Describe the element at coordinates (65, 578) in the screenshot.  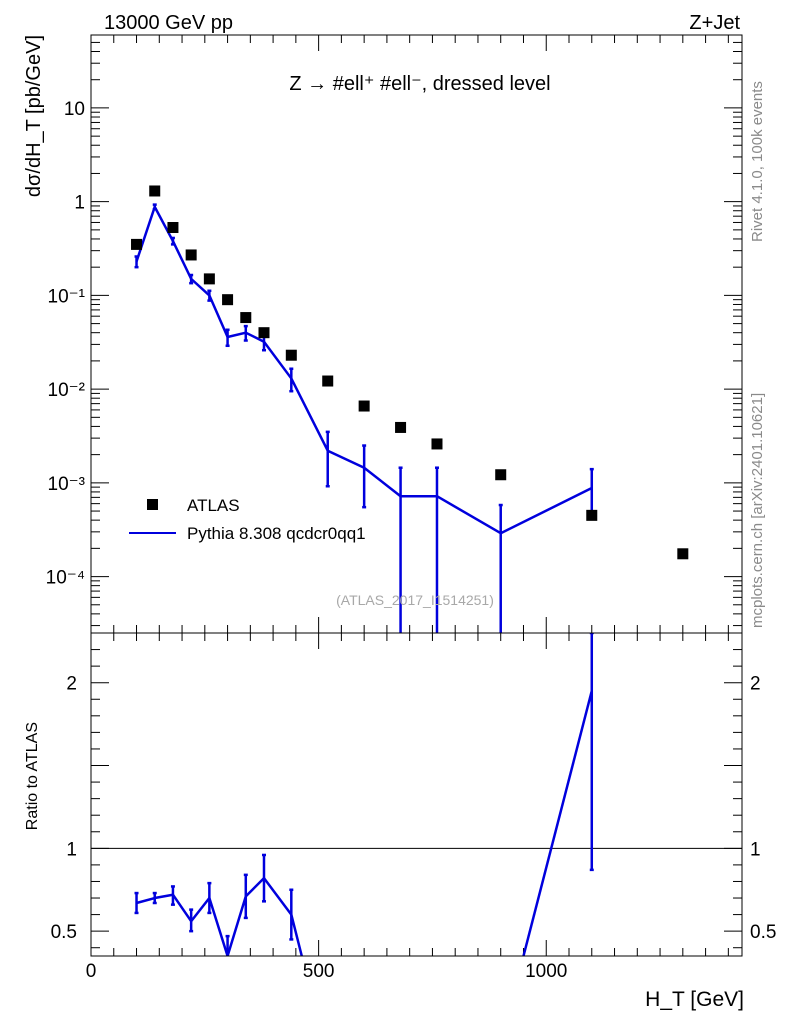
I see `main-y-tick-label: 10⁻⁴` at that location.